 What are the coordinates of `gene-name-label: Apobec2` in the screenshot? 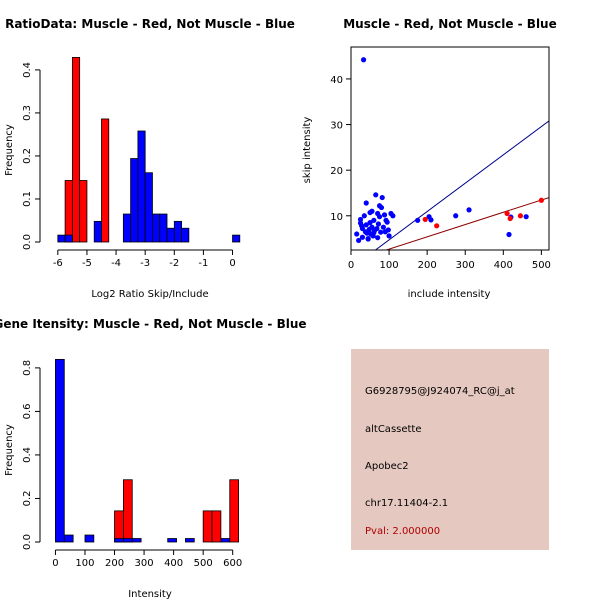 It's located at (387, 466).